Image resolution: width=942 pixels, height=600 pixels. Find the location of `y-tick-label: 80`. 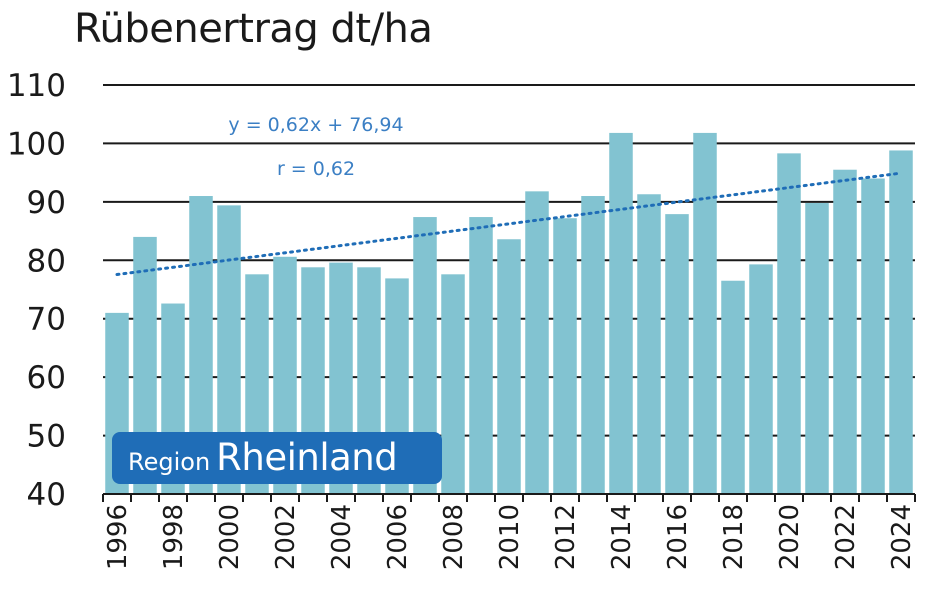

y-tick-label: 80 is located at coordinates (46, 261).